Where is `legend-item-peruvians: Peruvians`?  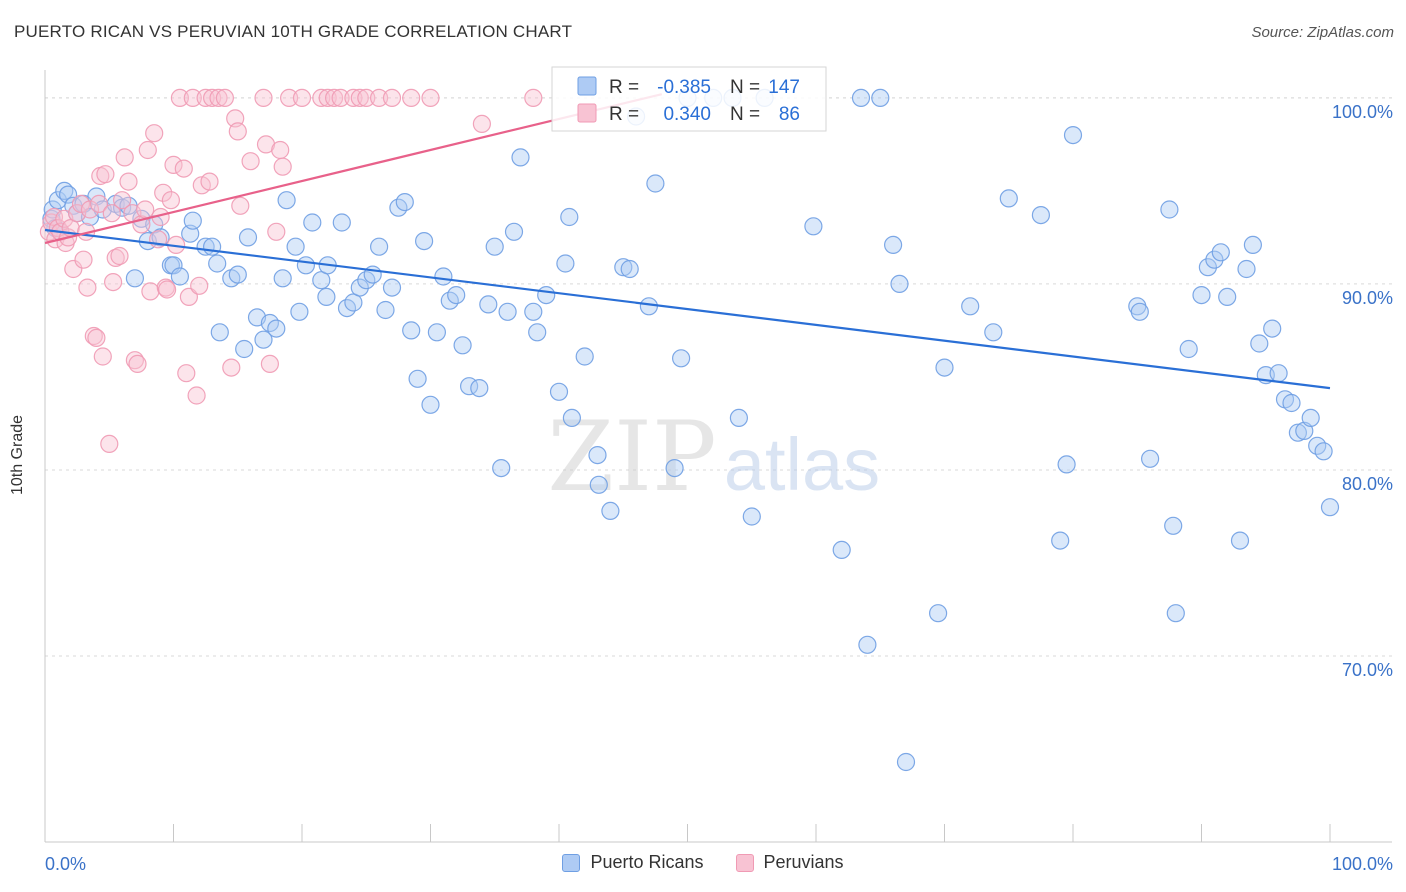
legend-item-peruvians: Peruvians is located at coordinates (789, 862).